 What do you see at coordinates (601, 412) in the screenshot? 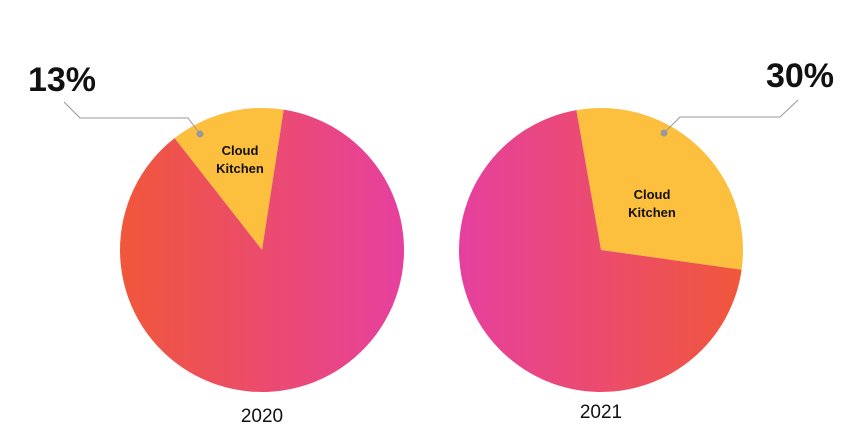
I see `chart-title: 2021` at bounding box center [601, 412].